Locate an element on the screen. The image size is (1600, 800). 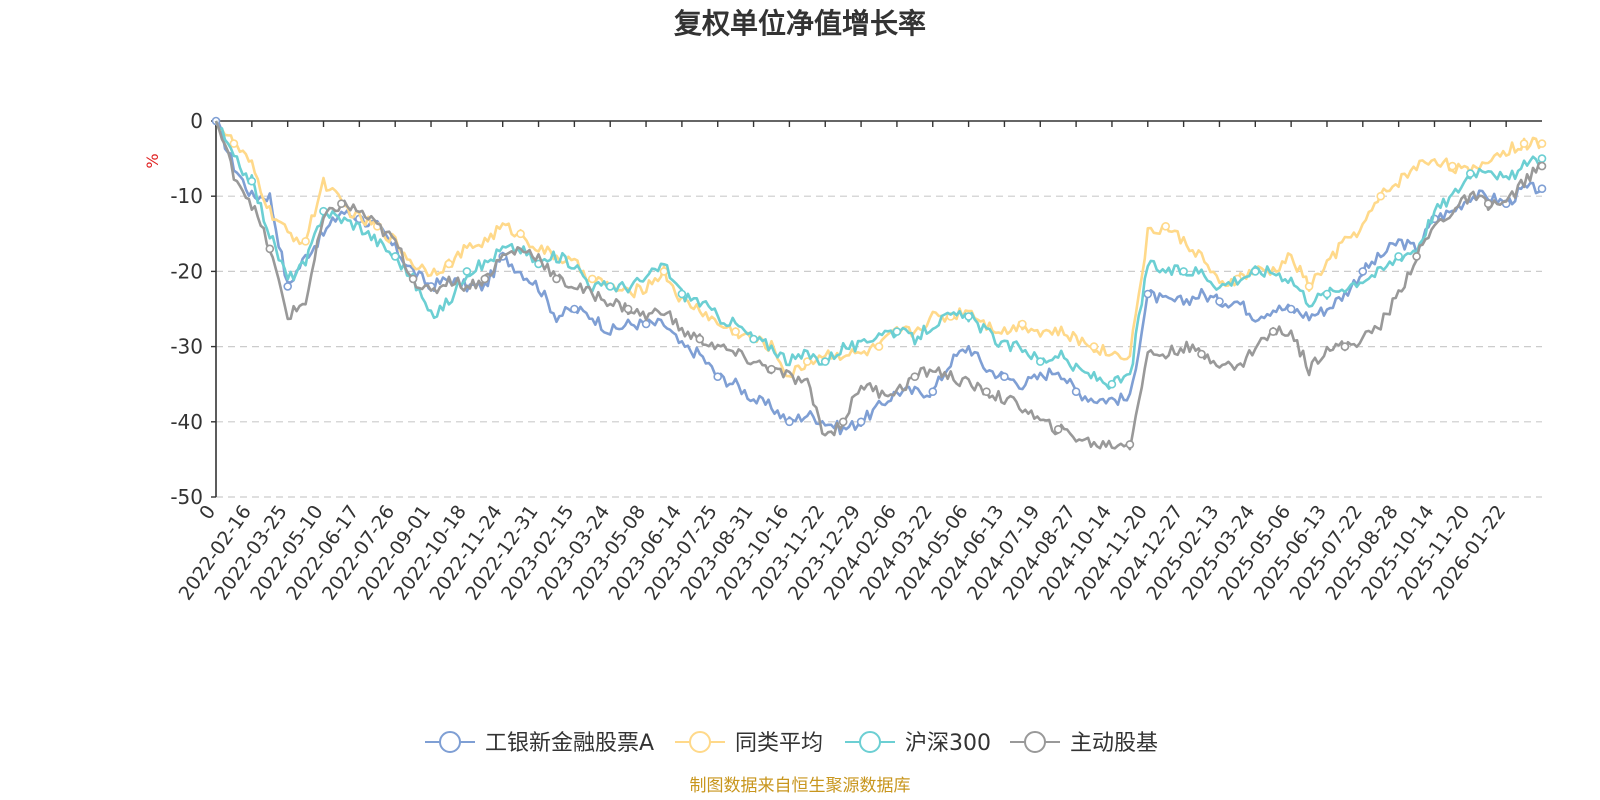
legend-item: 工银新金融股票A is located at coordinates (539, 743).